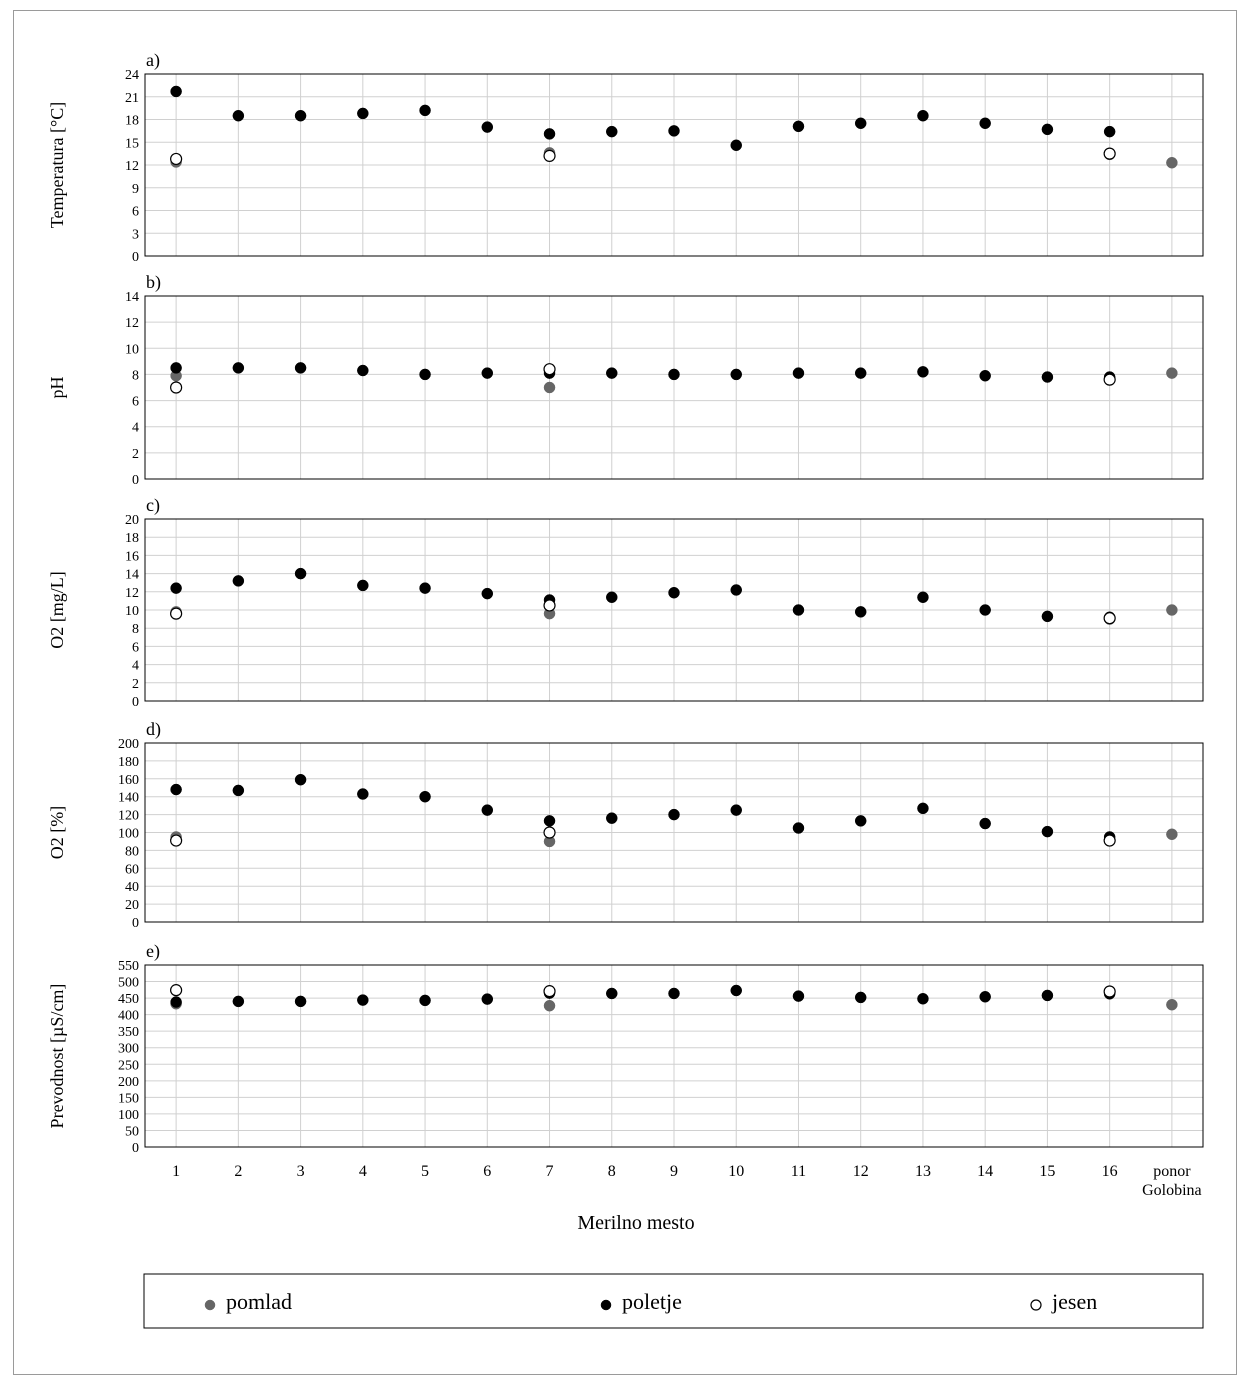  What do you see at coordinates (861, 1171) in the screenshot?
I see `x-tick-label: 12` at bounding box center [861, 1171].